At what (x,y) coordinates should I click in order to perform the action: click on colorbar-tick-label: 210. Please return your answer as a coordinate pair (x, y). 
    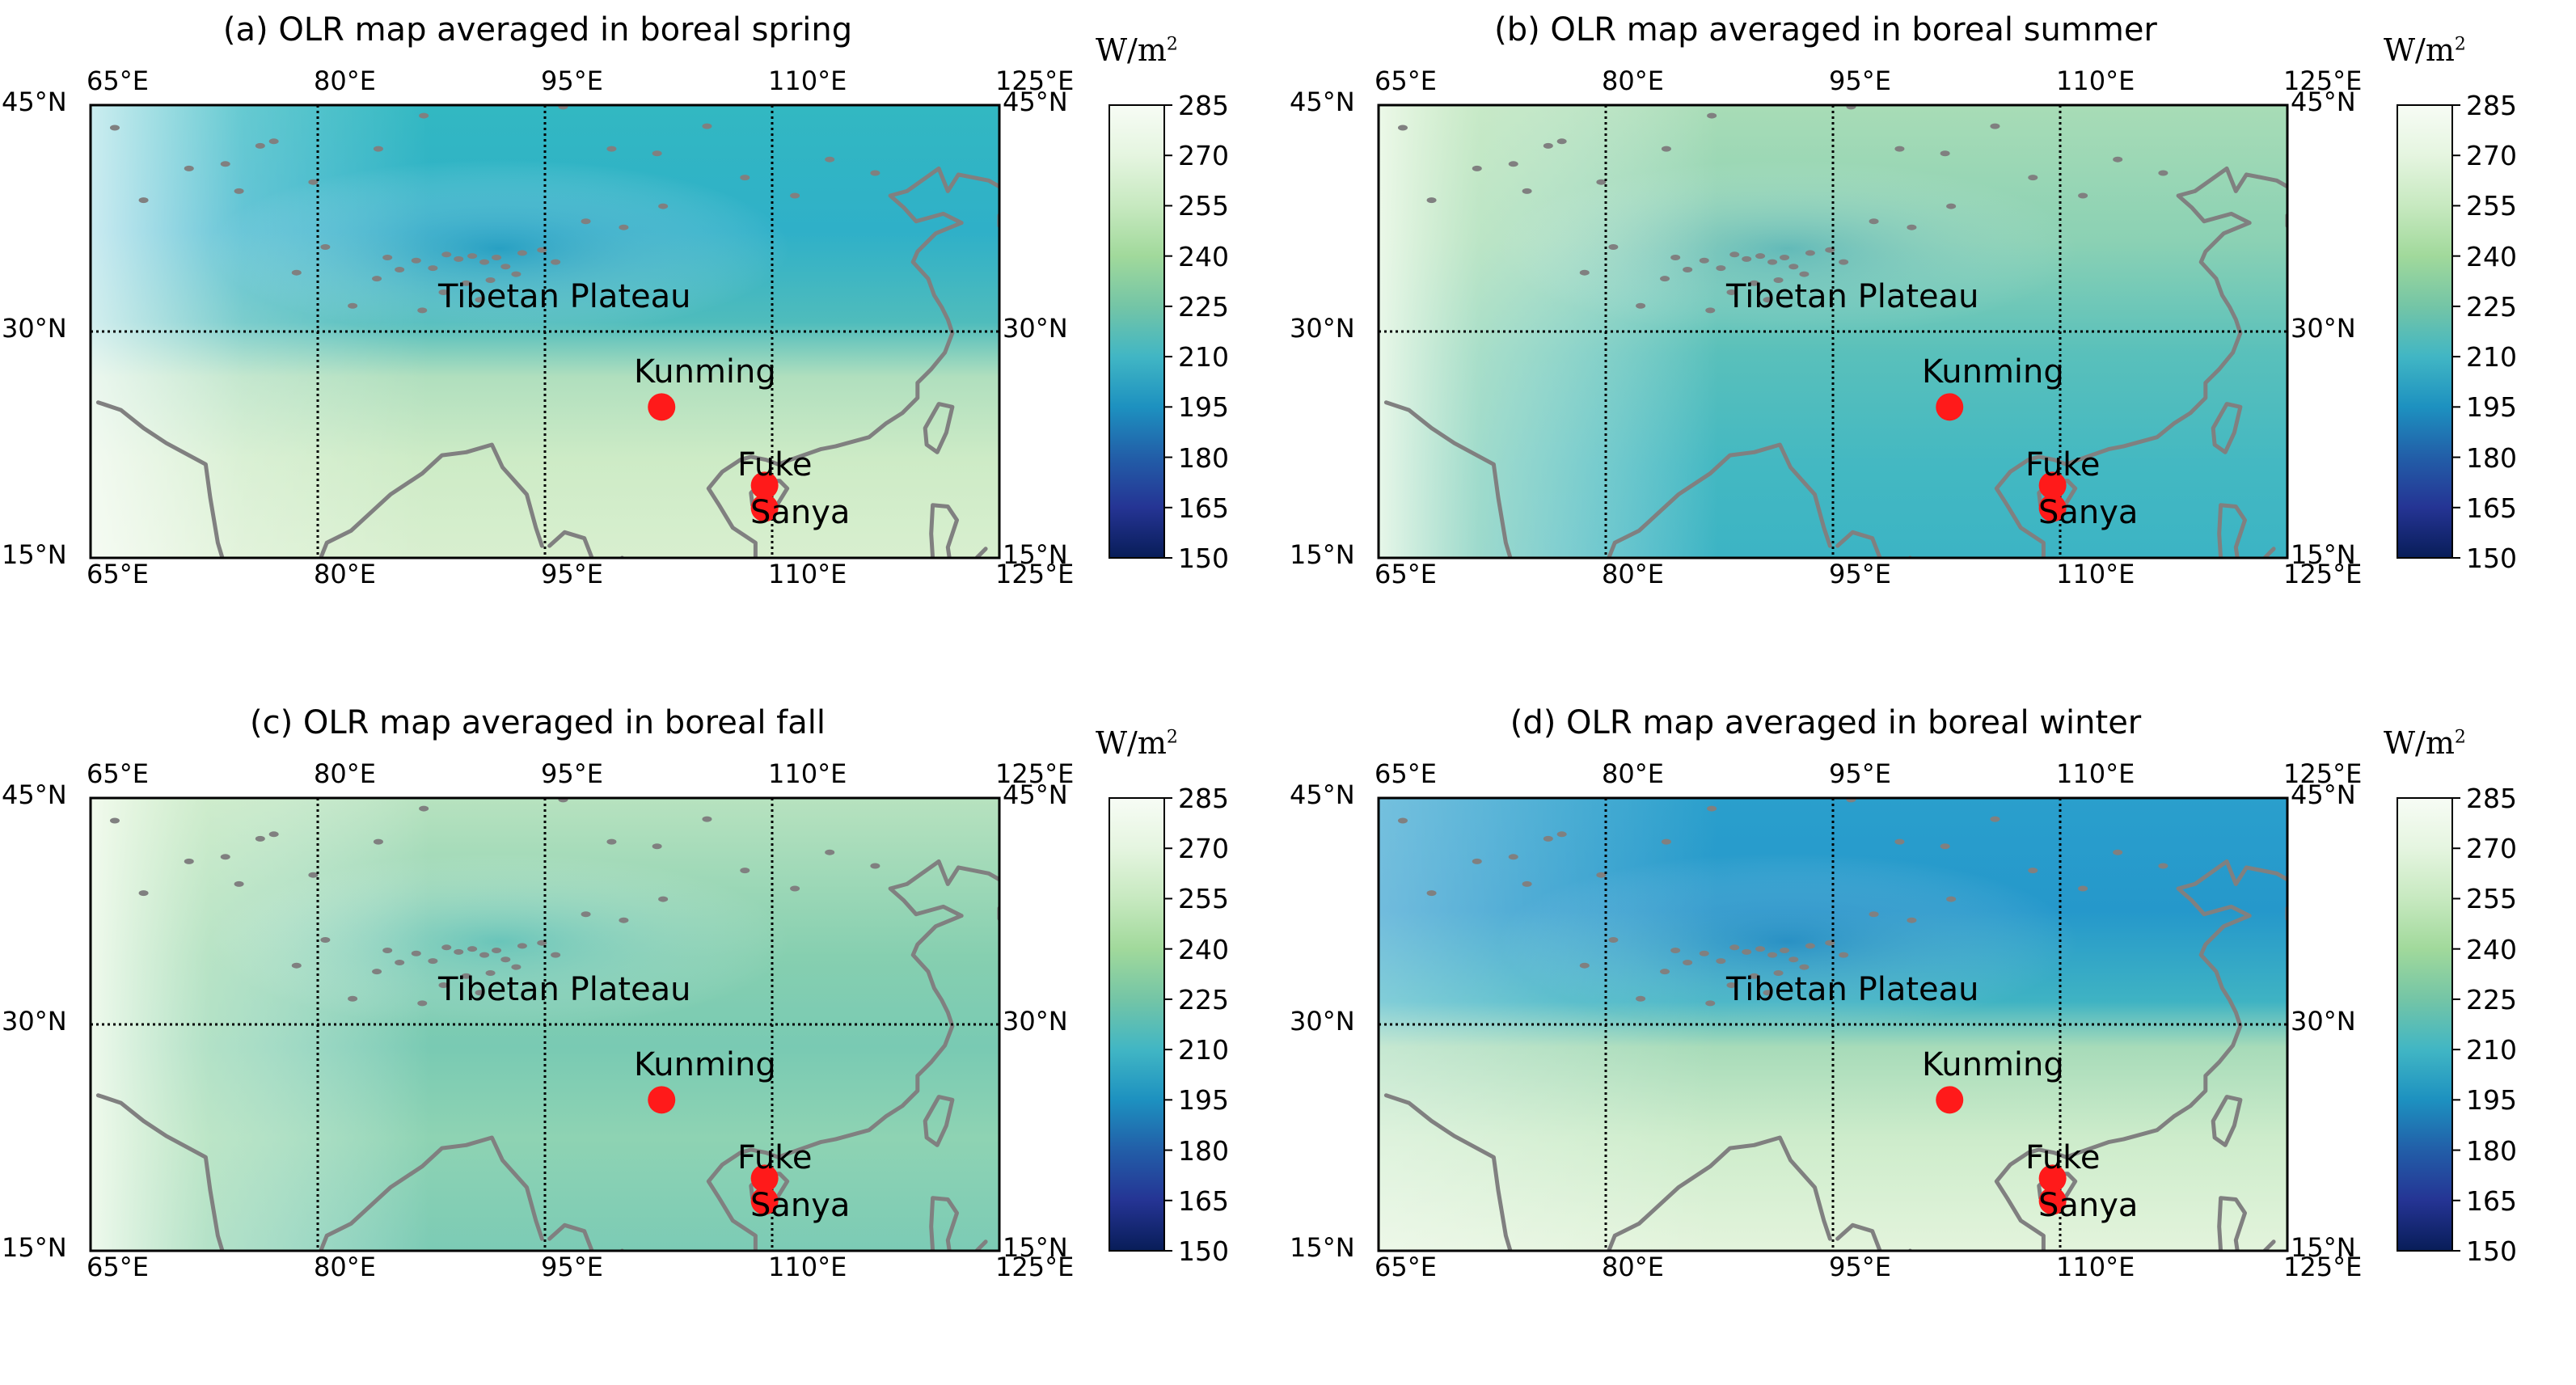
    Looking at the image, I should click on (2491, 358).